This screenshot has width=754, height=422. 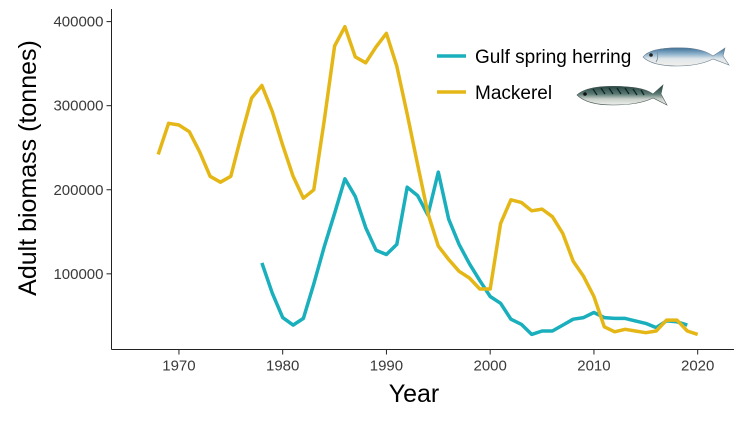 What do you see at coordinates (386, 366) in the screenshot?
I see `x-tick-label: 1990` at bounding box center [386, 366].